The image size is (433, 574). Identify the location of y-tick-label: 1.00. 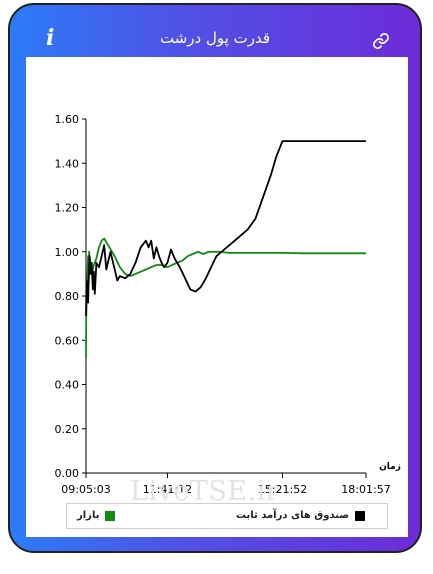
(67, 252).